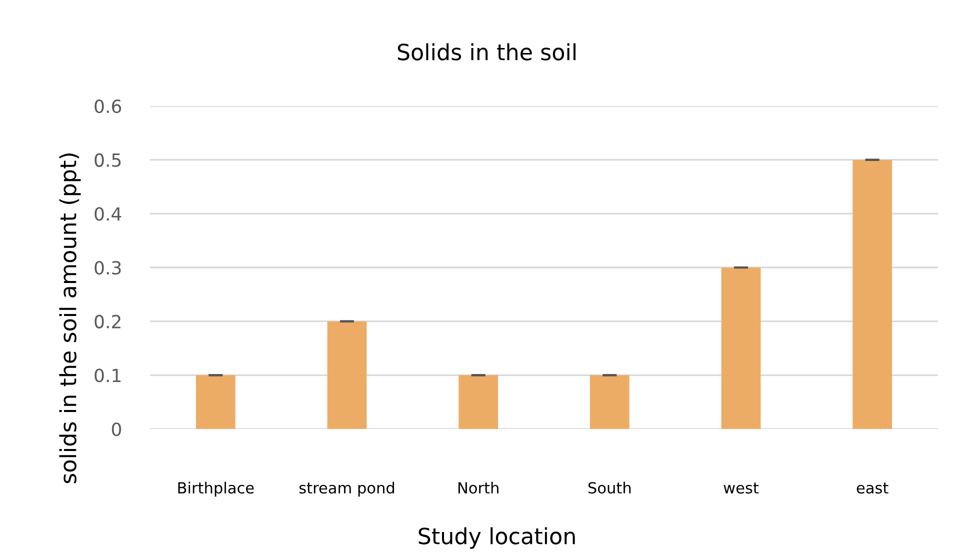 The width and height of the screenshot is (955, 557). What do you see at coordinates (609, 488) in the screenshot?
I see `x-tick-label: South` at bounding box center [609, 488].